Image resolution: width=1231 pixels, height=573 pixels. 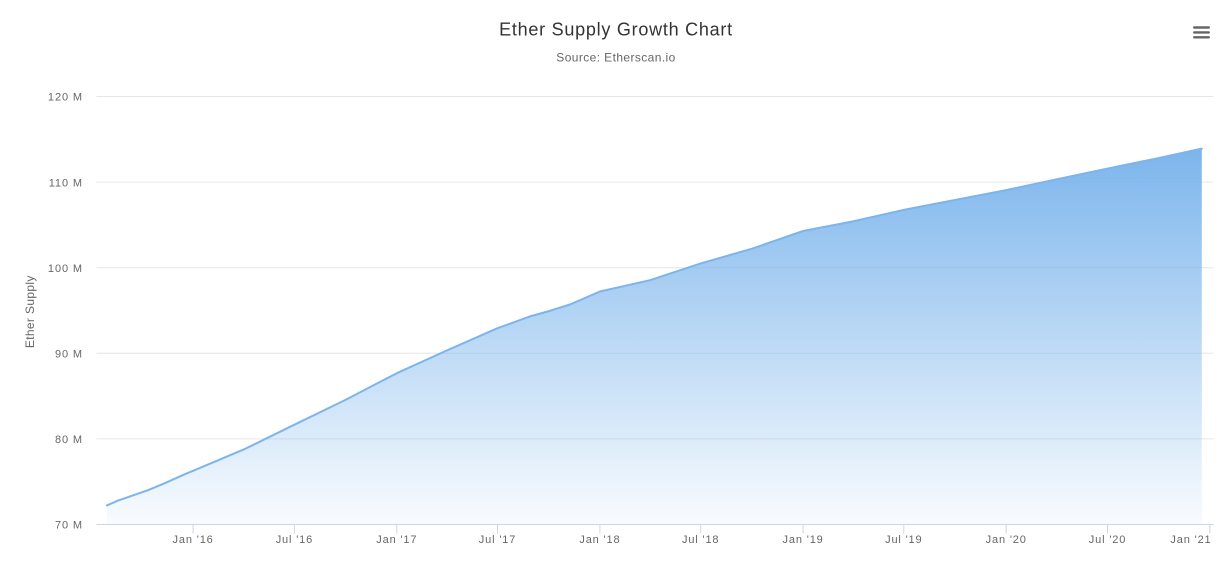 I want to click on svg-text: Jul '16, so click(x=294, y=540).